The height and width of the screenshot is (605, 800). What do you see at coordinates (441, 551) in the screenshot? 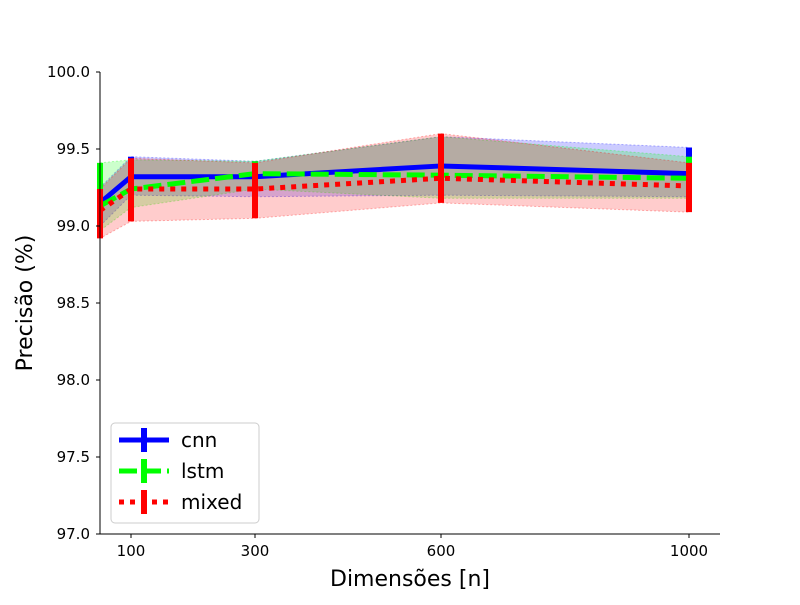
I see `x-tick-label: 600` at bounding box center [441, 551].